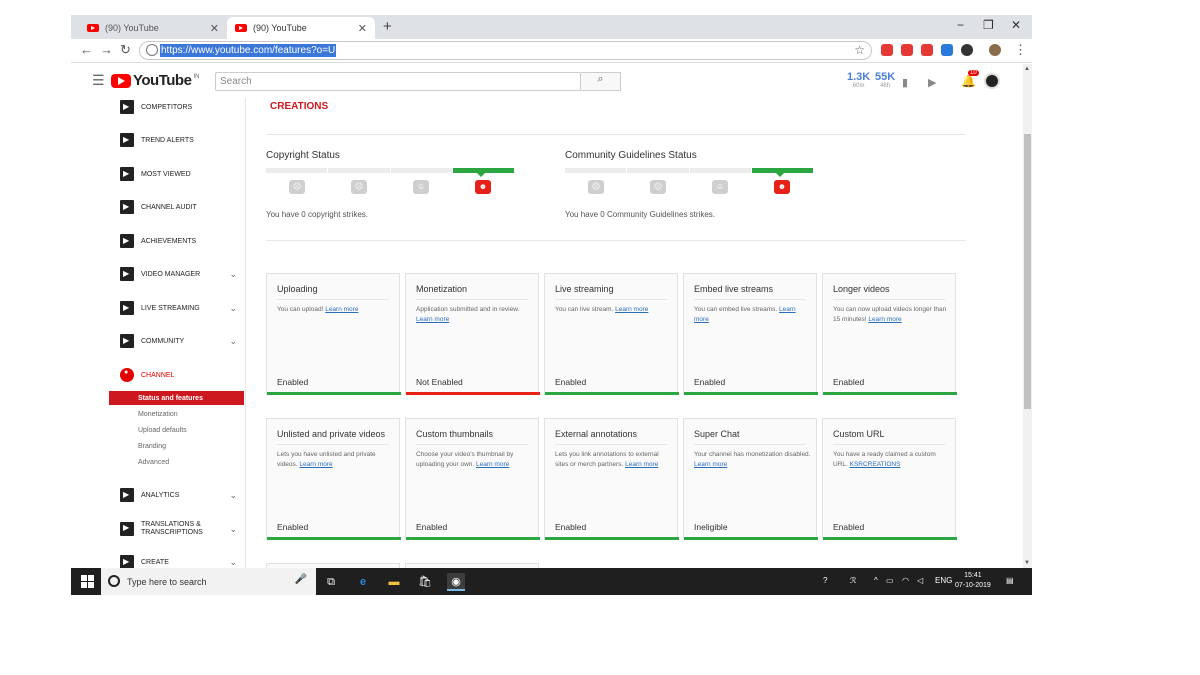  I want to click on happy-face-icon: ☻, so click(782, 187).